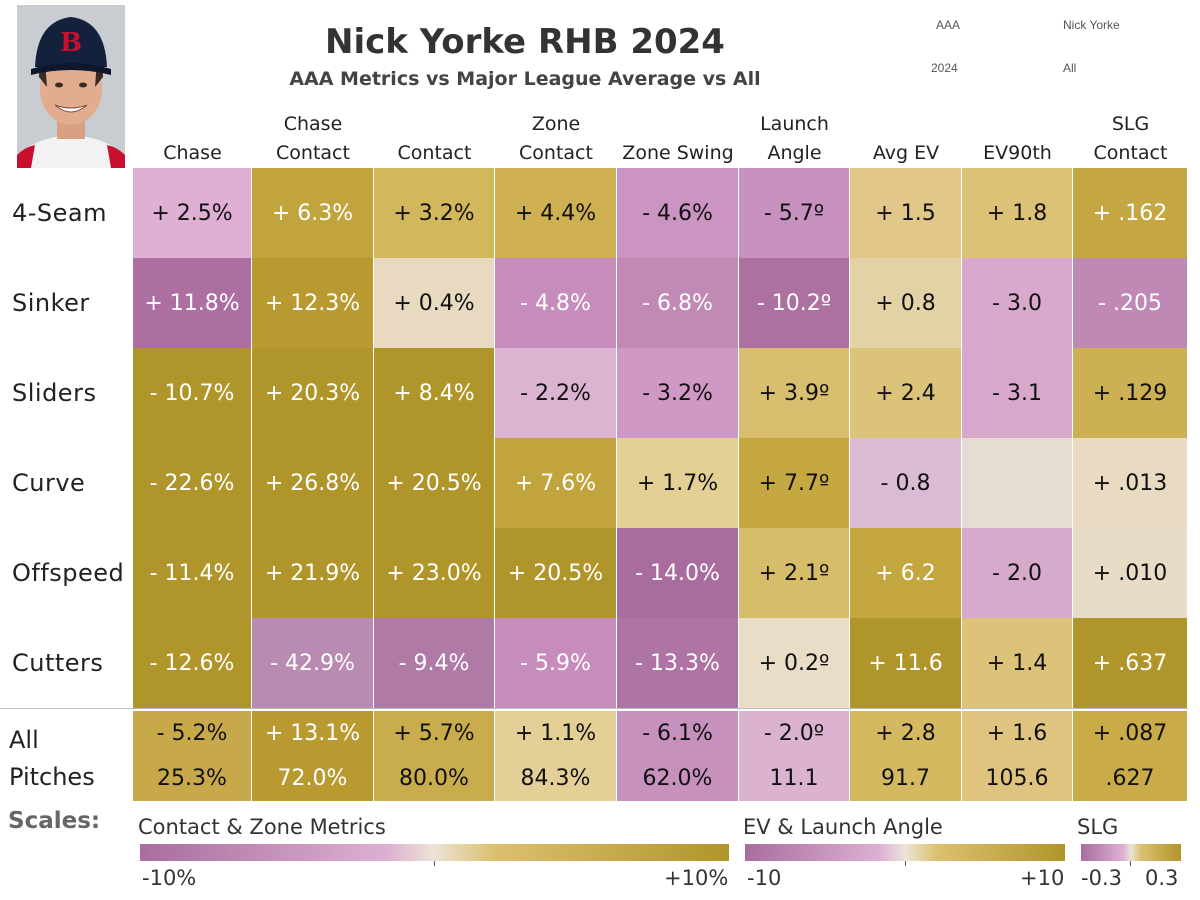  What do you see at coordinates (313, 483) in the screenshot?
I see `metric-cell: + 26.8%` at bounding box center [313, 483].